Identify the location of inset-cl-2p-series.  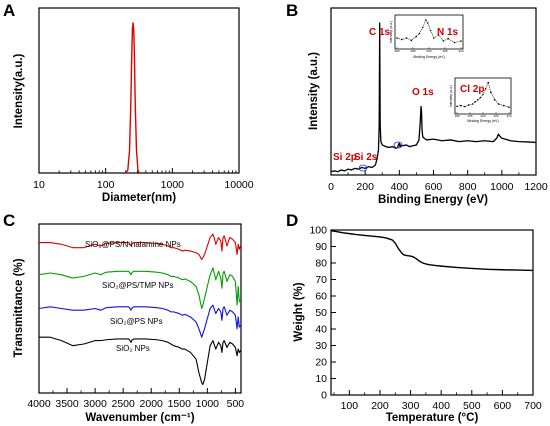
(483, 94).